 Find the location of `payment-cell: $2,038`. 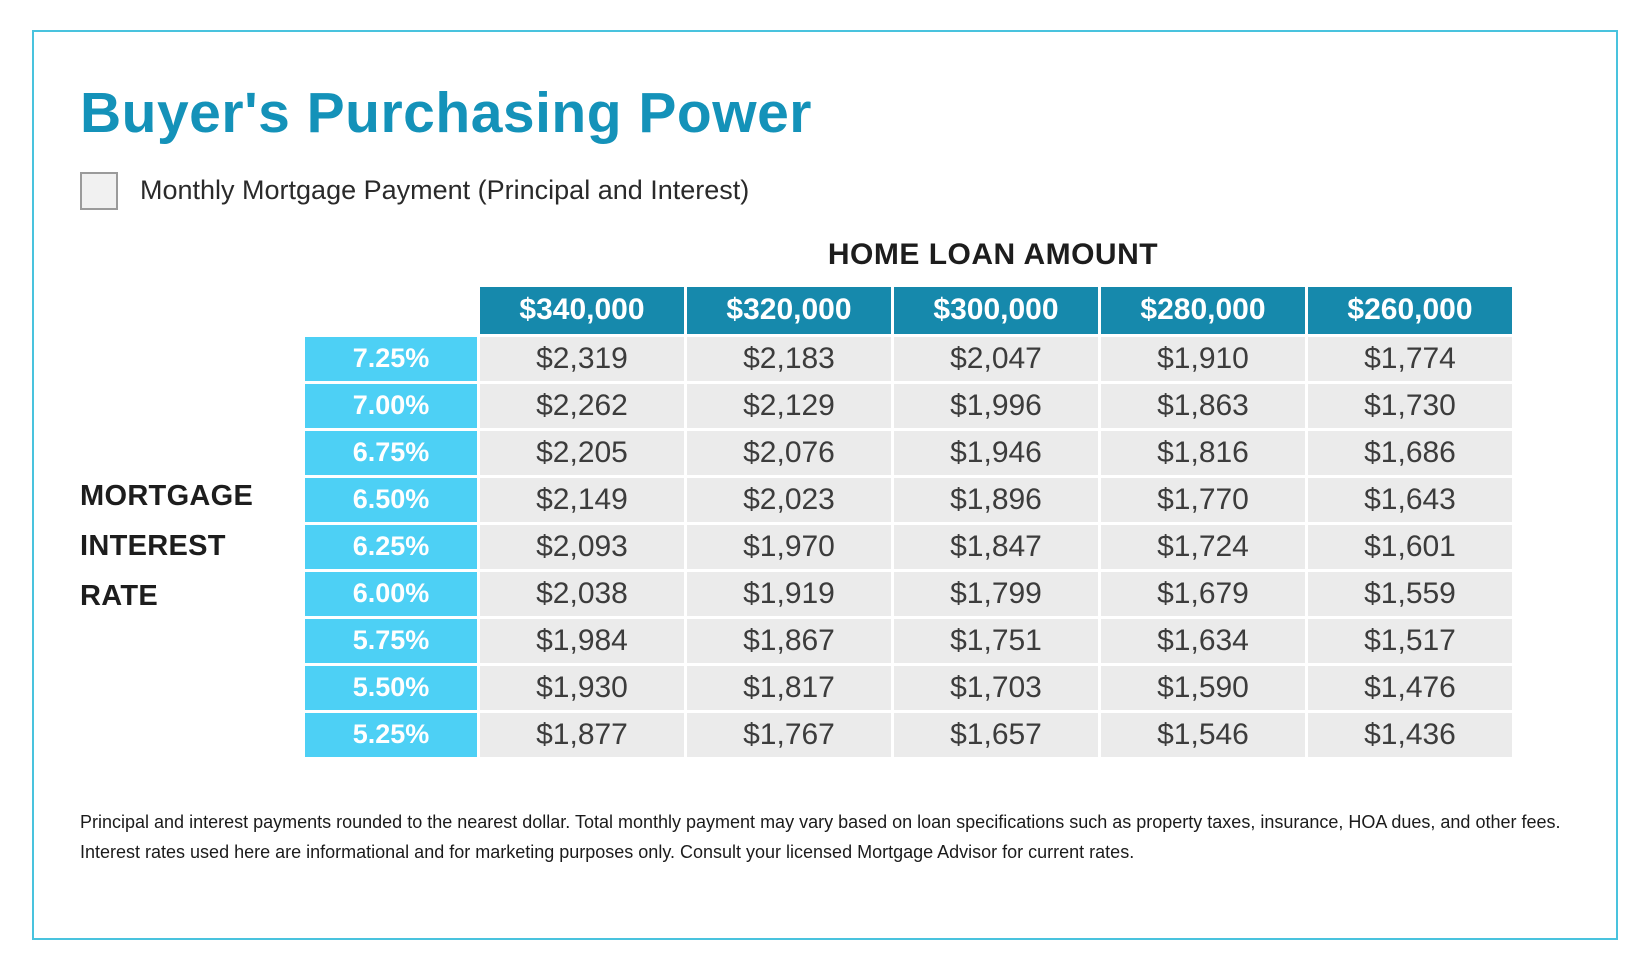

payment-cell: $2,038 is located at coordinates (582, 593).